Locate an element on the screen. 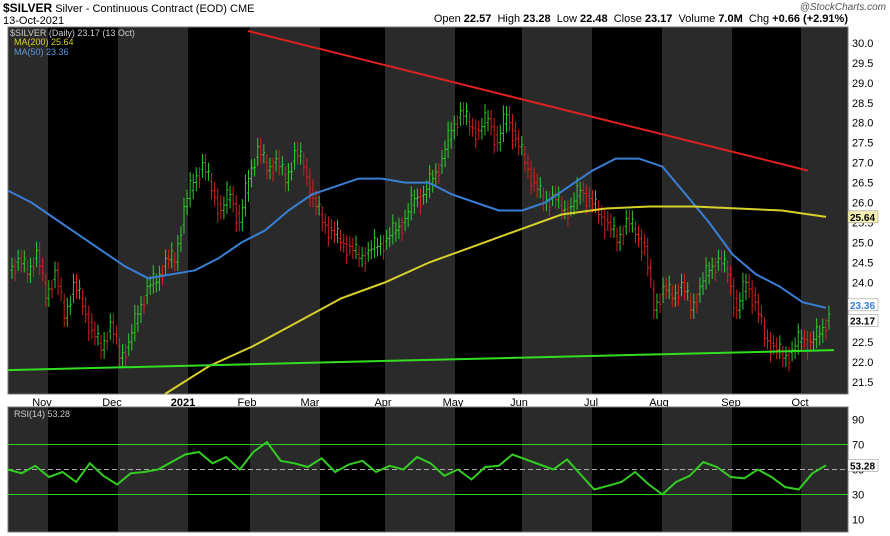  y-tick-label: 26.5 is located at coordinates (862, 184).